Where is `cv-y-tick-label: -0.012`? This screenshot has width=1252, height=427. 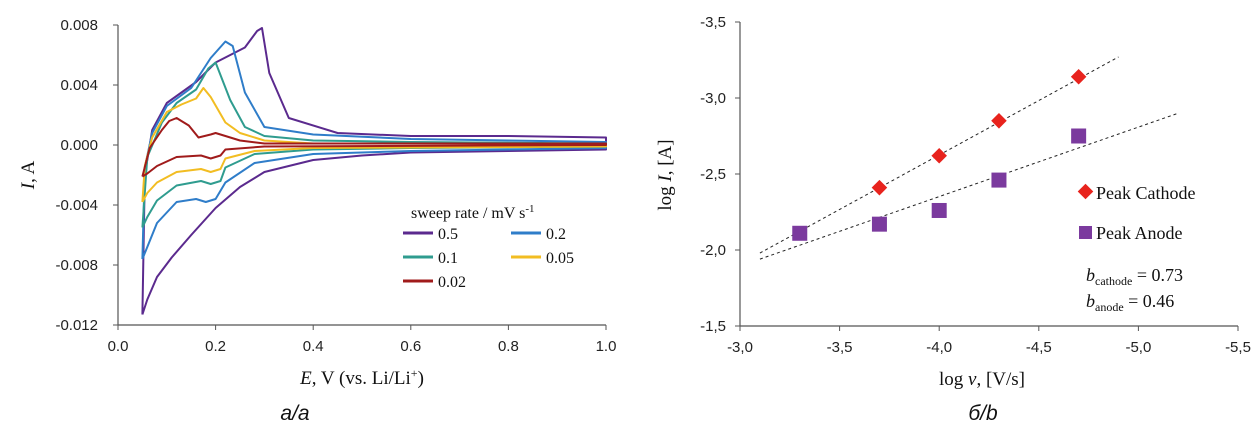
cv-y-tick-label: -0.012 is located at coordinates (76, 325).